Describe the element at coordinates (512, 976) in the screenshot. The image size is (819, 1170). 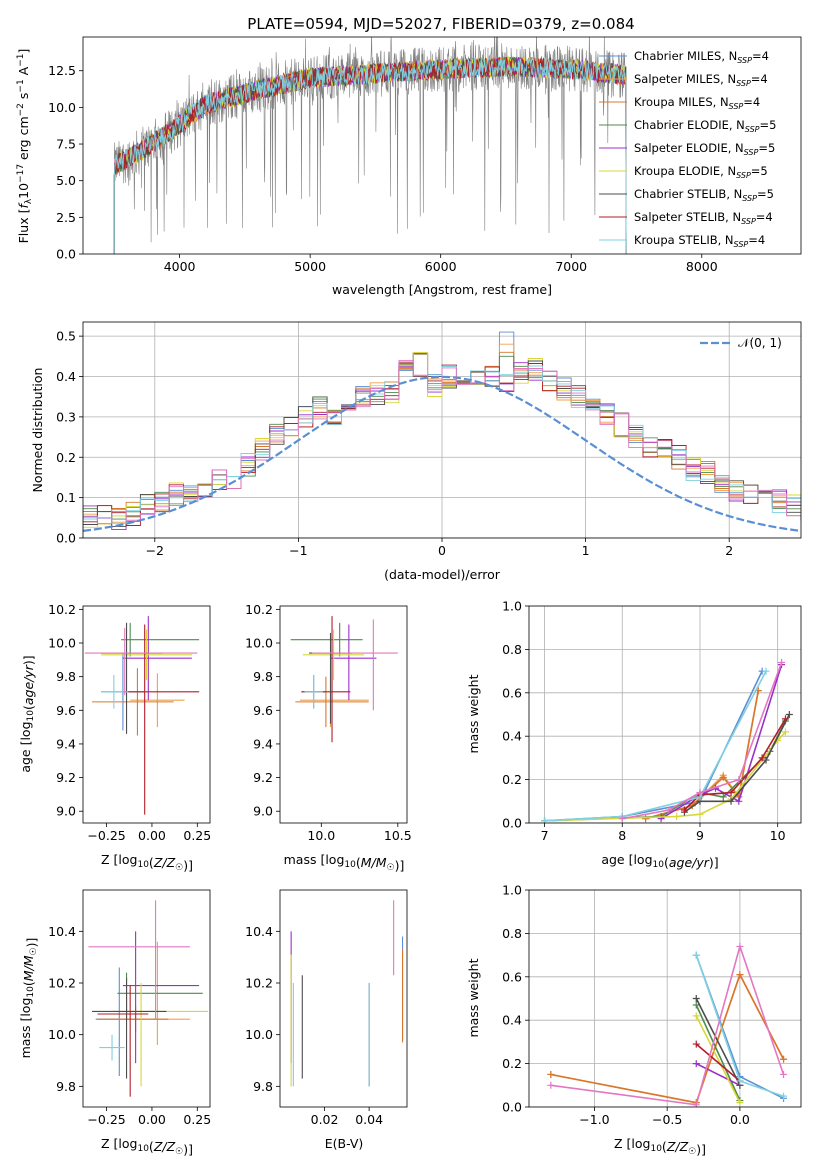
I see `y-tick-label: 0.6` at that location.